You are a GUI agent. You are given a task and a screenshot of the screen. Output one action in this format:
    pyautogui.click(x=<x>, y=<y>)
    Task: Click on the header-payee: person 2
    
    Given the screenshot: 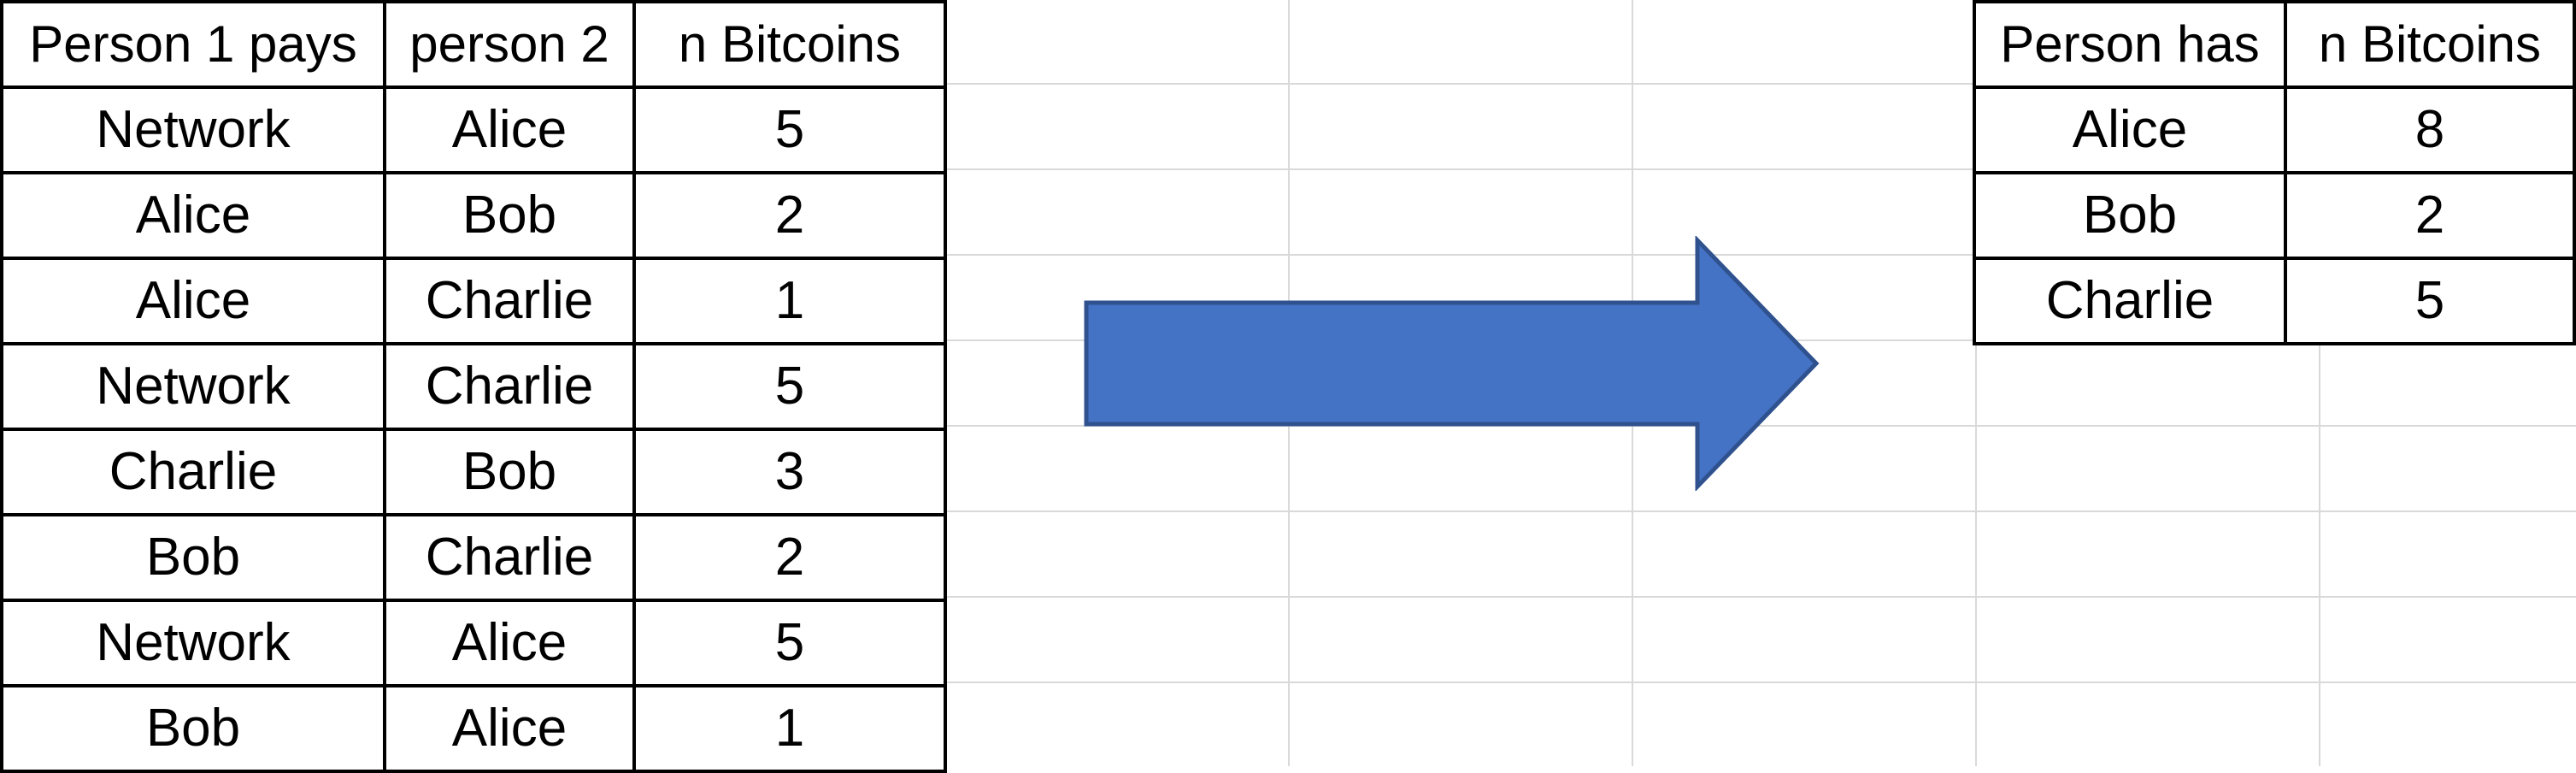 What is the action you would take?
    pyautogui.click(x=509, y=44)
    